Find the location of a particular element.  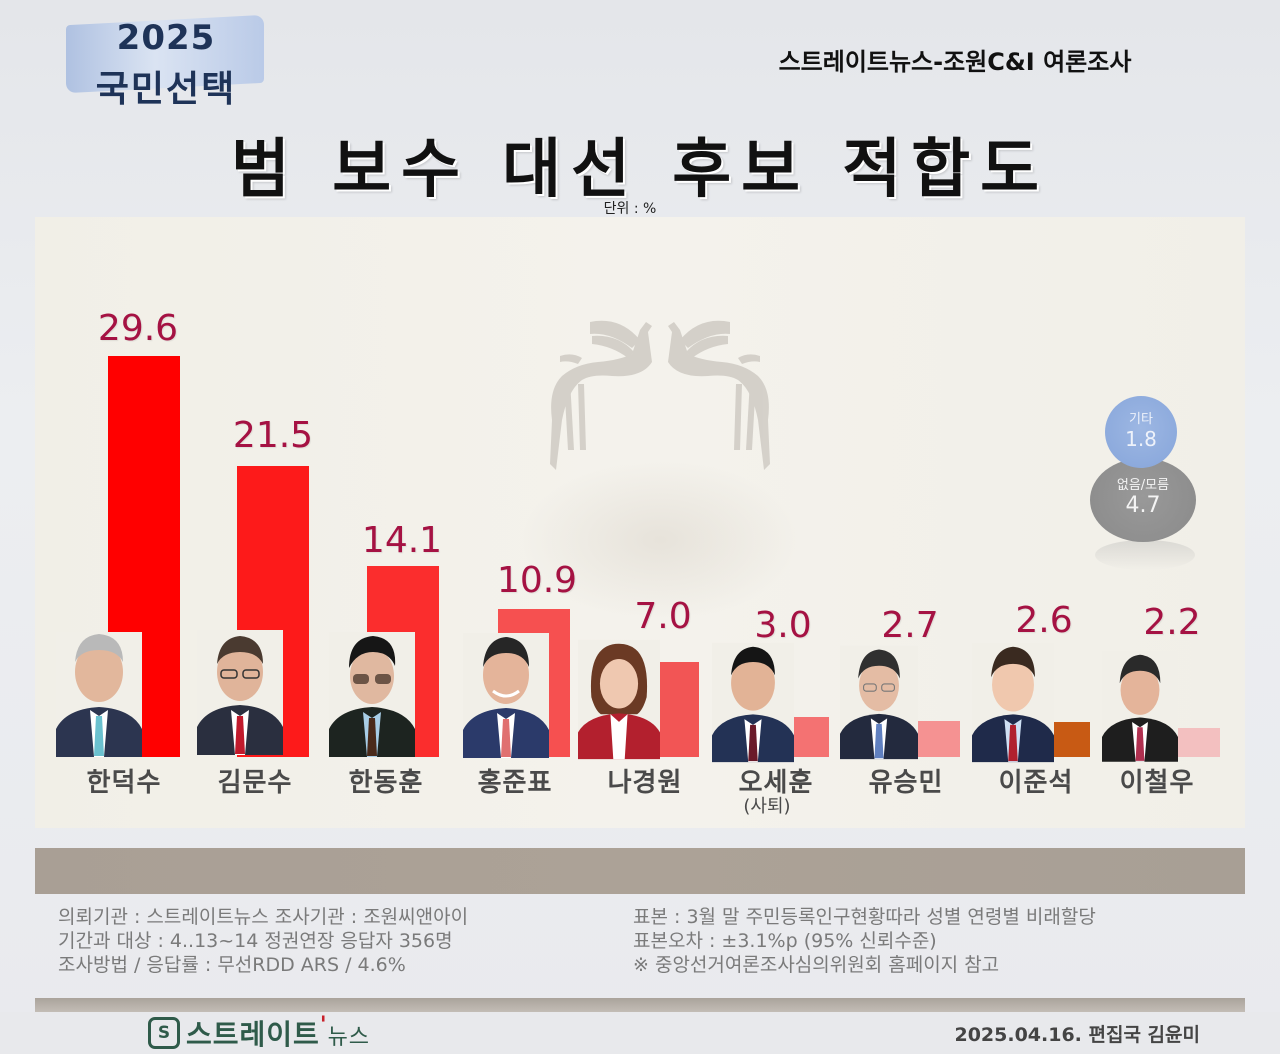

candidate-name-4: 나경원 is located at coordinates (645, 783).